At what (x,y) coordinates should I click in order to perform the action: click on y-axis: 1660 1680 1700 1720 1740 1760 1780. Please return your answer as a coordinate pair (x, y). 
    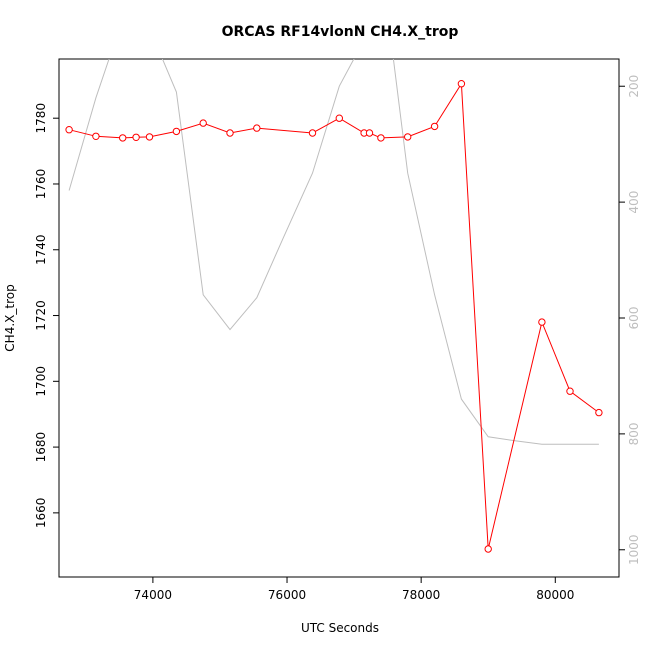
    Looking at the image, I should click on (46, 315).